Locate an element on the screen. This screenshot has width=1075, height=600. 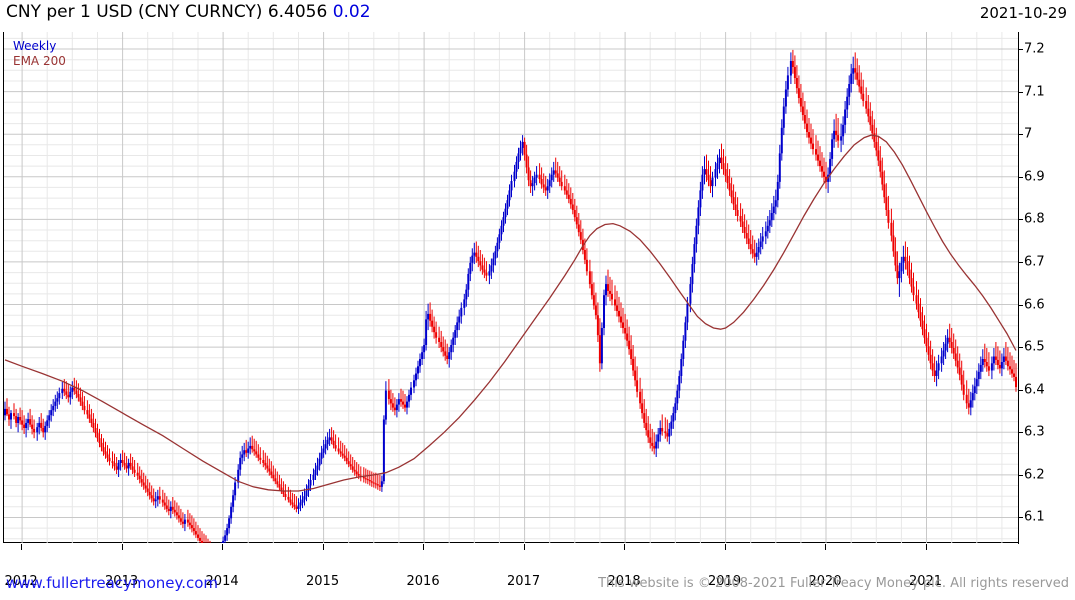
y-tick-label: 6.4 is located at coordinates (1034, 390).